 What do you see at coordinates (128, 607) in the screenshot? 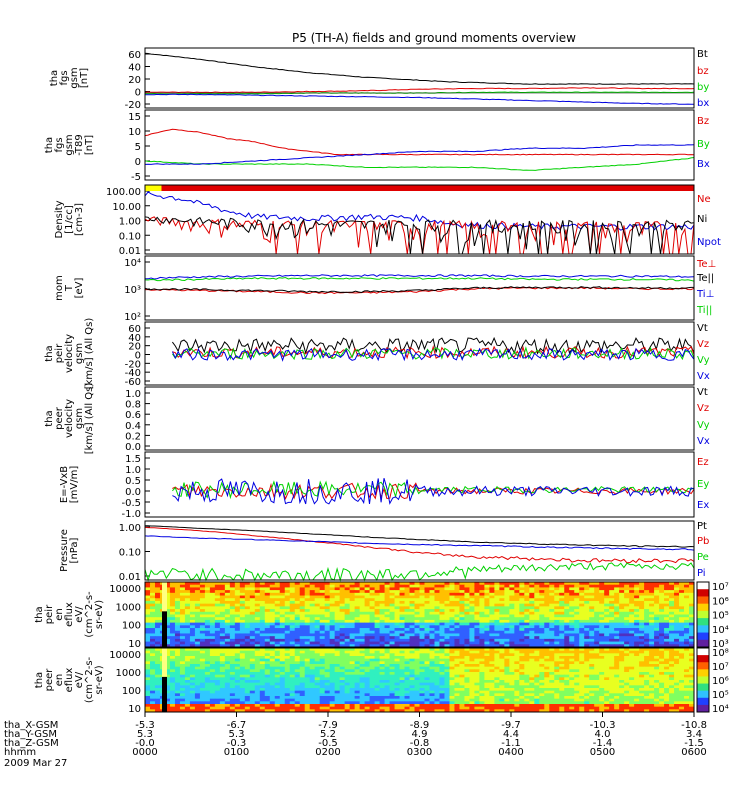
I see `y-tick-label: 1000` at bounding box center [128, 607].